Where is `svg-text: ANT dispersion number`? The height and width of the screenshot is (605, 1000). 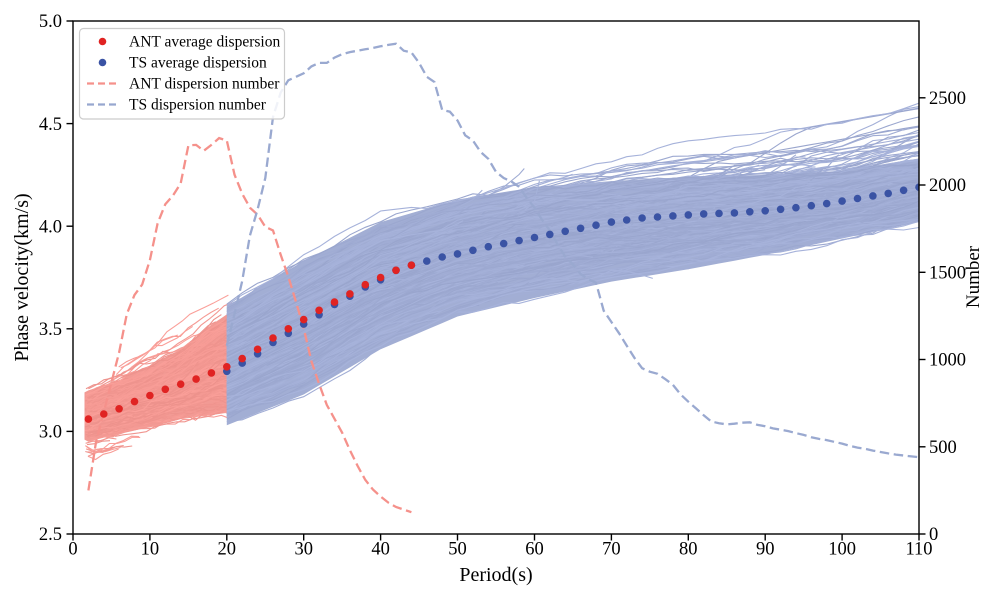 svg-text: ANT dispersion number is located at coordinates (204, 84).